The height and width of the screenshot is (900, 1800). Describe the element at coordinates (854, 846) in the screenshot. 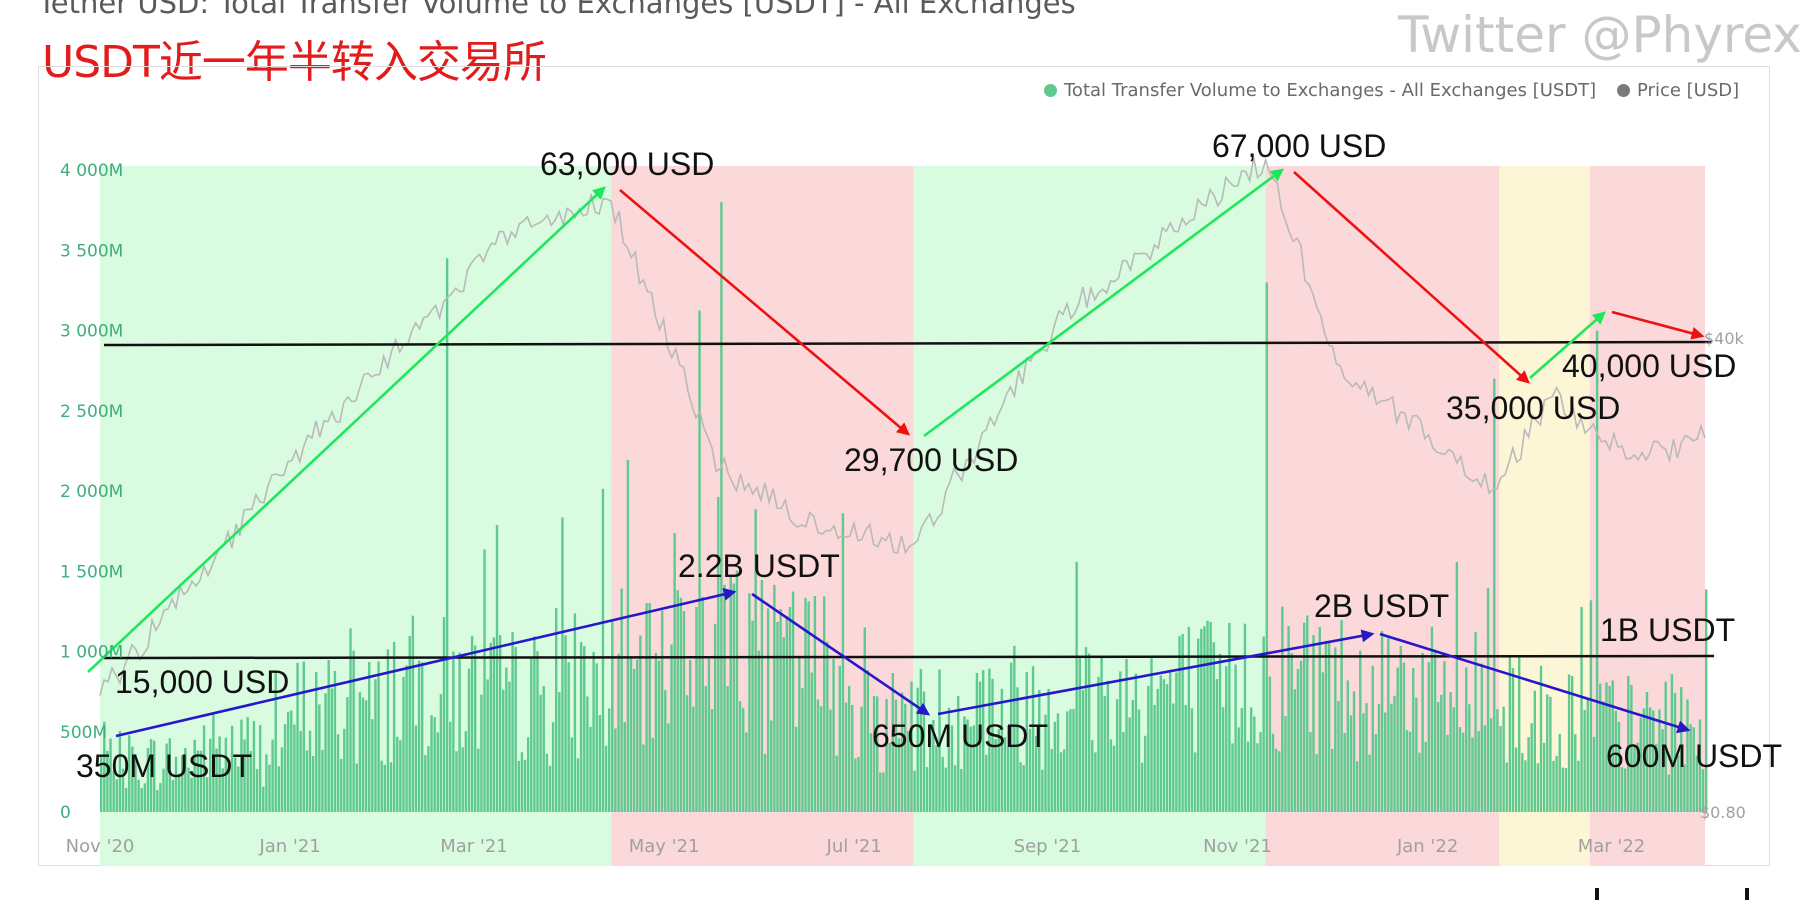

I see `x-tick-label: Jul '21` at that location.